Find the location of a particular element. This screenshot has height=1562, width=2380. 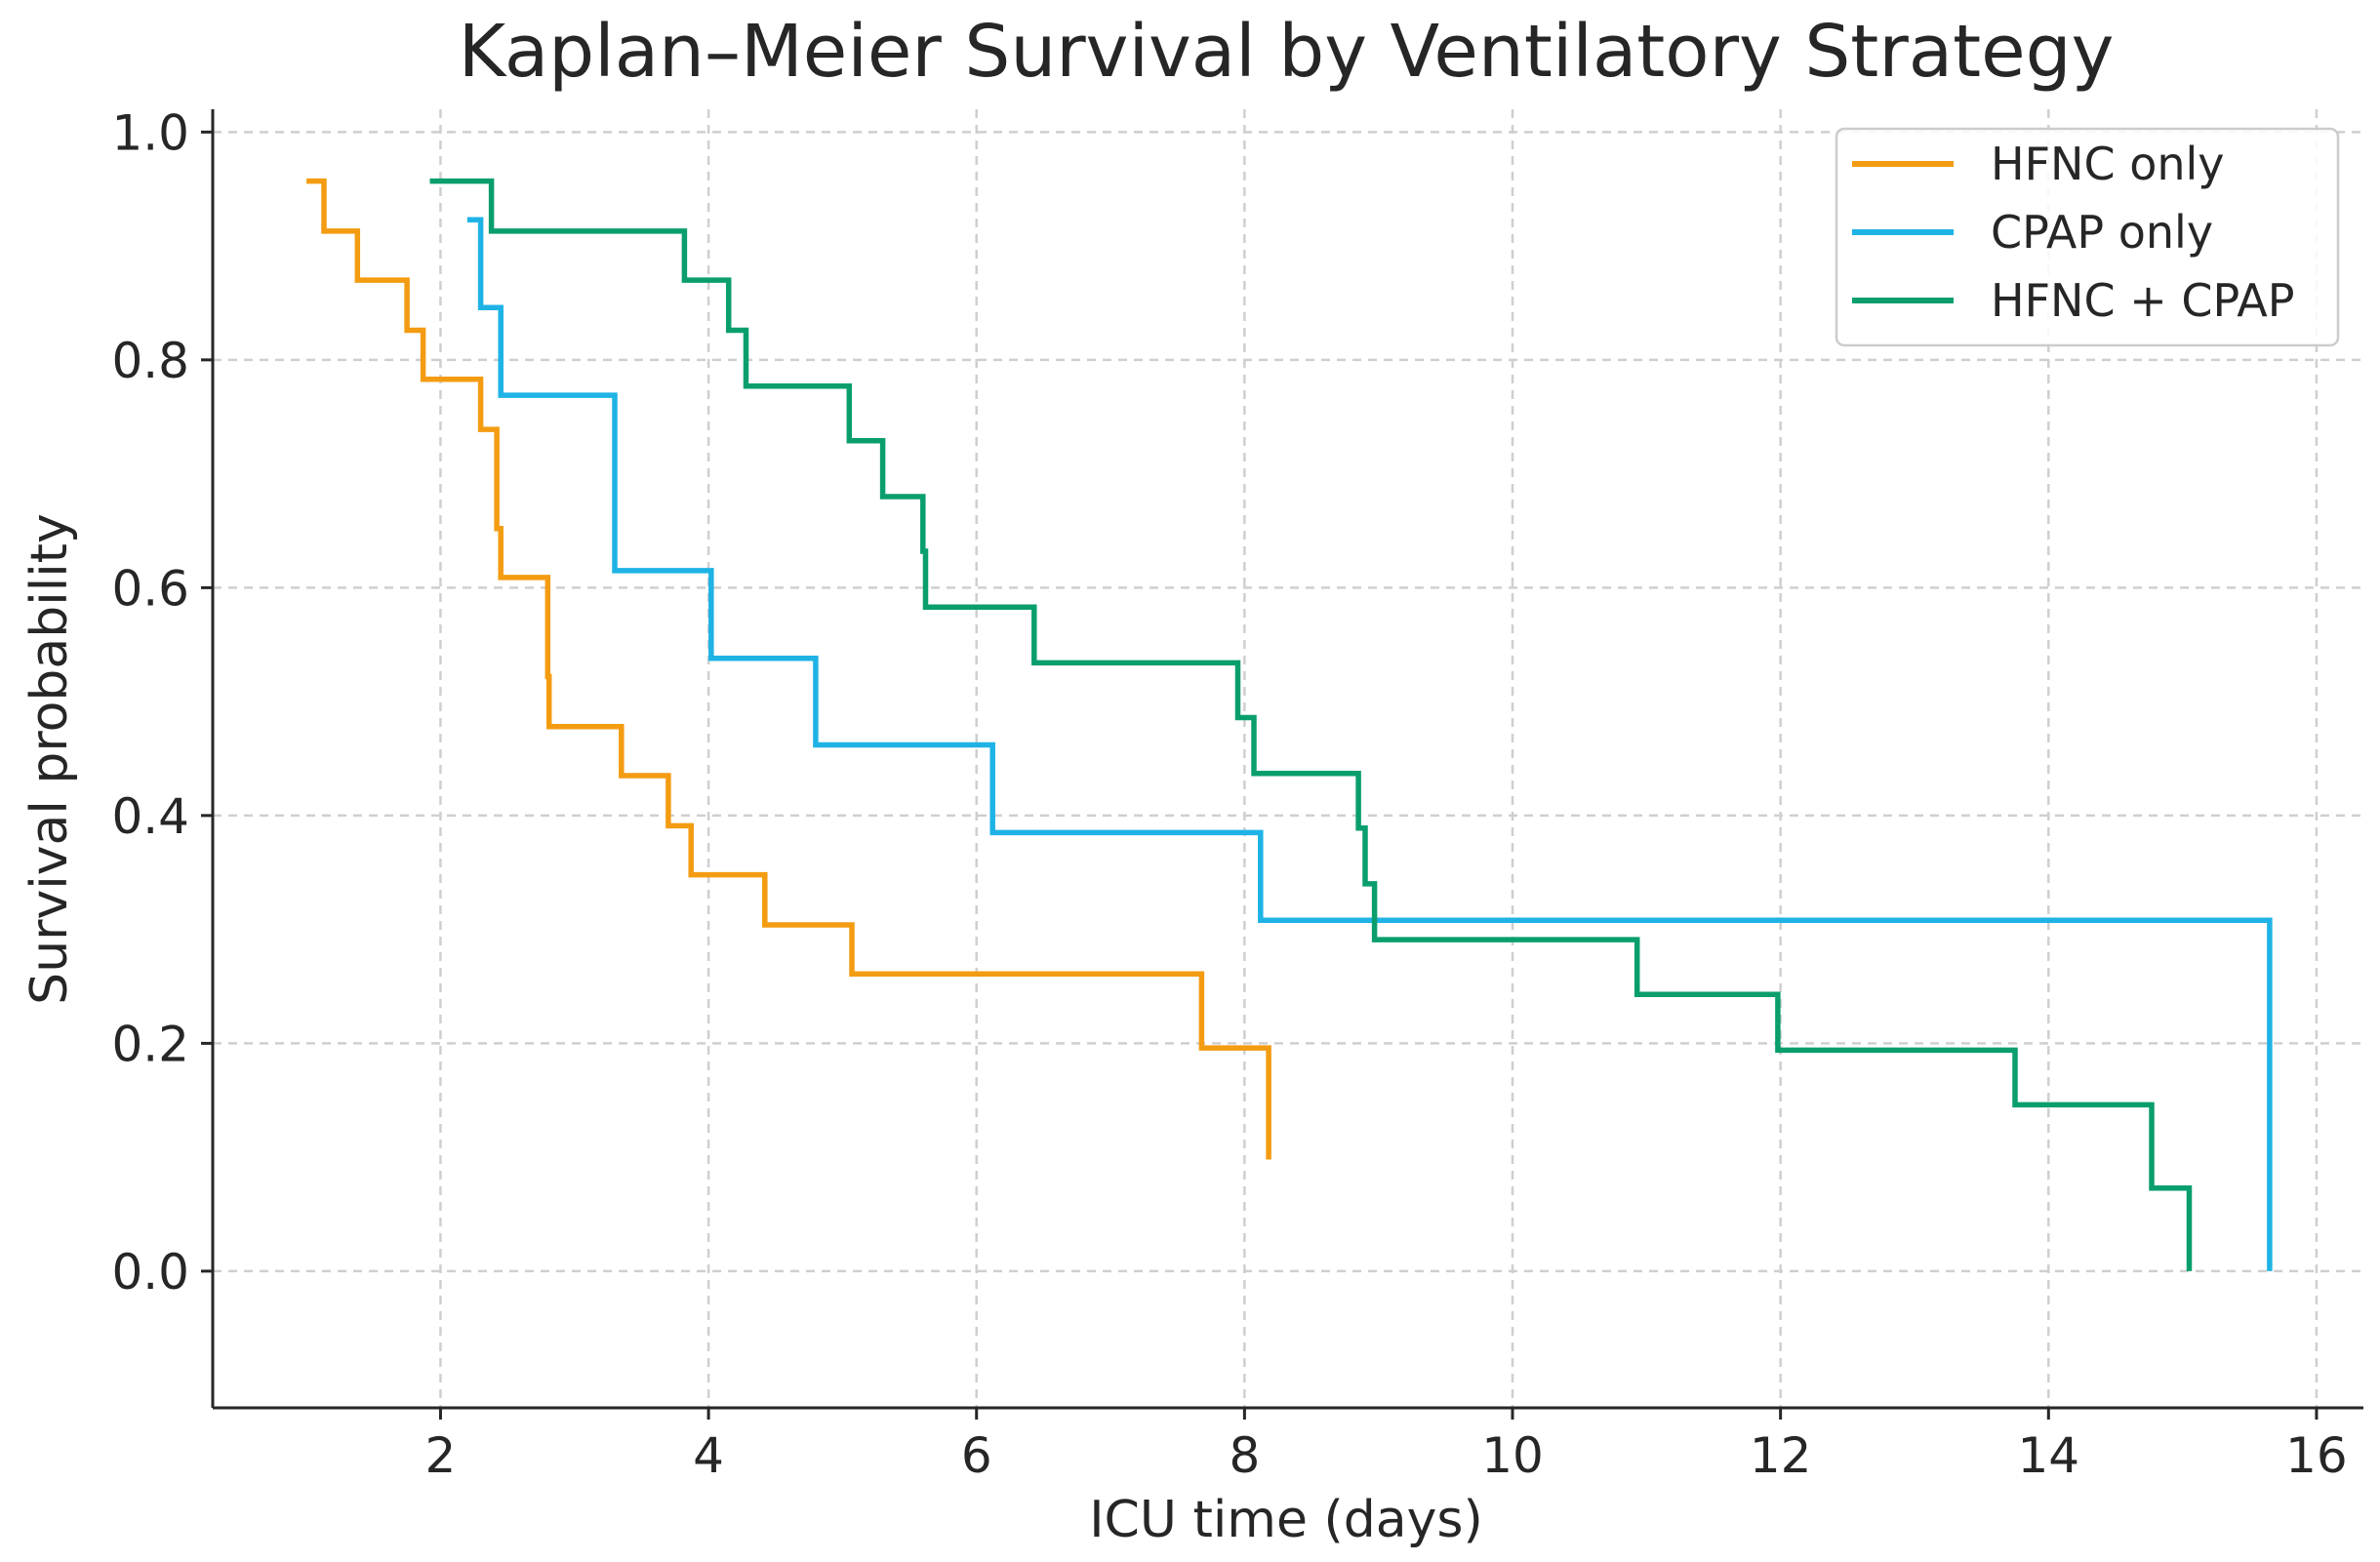

x-tick-label: 14 is located at coordinates (2048, 1455).